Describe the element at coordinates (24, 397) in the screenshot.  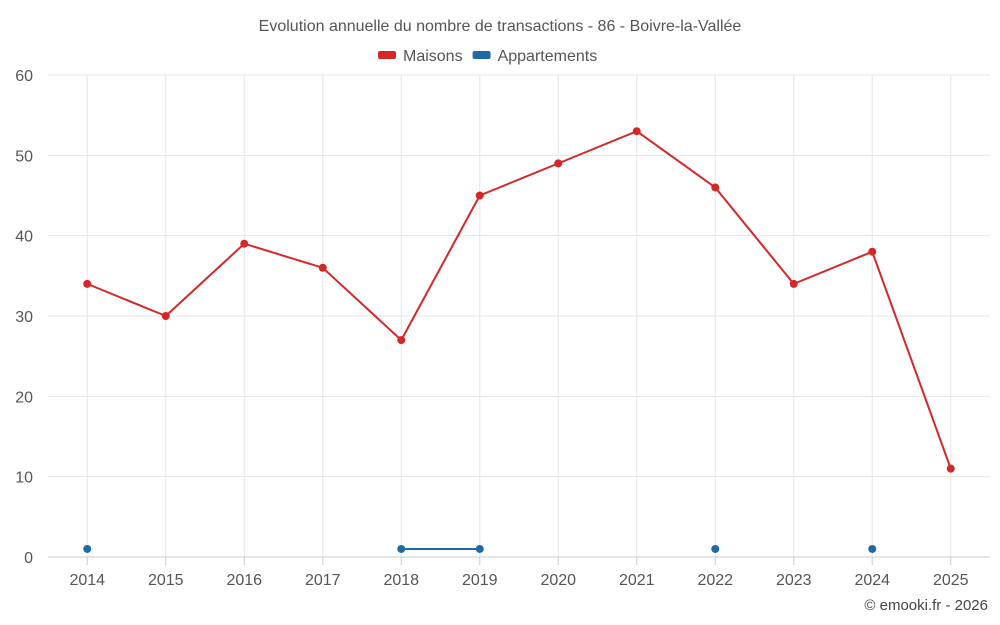
I see `y-tick-label: 20` at that location.